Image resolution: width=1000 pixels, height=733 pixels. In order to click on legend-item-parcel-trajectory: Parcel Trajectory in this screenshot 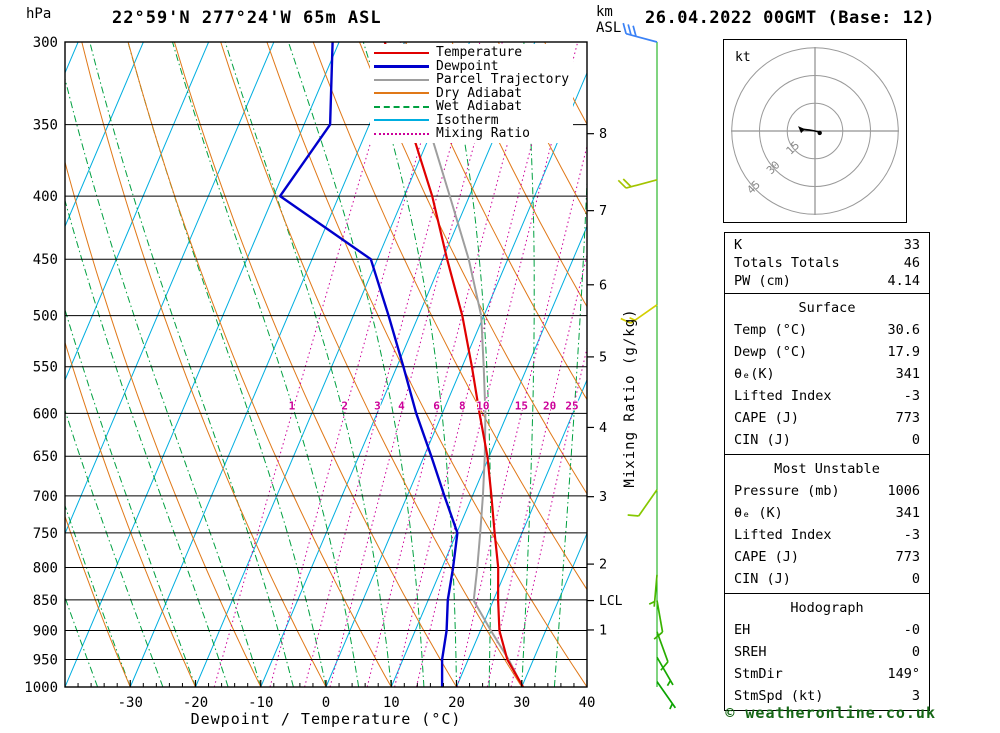, I will do `click(472, 80)`.